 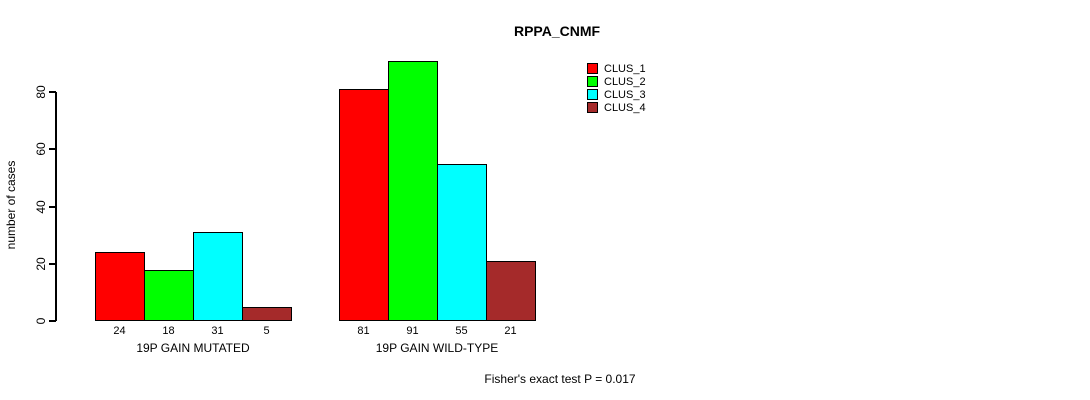 What do you see at coordinates (41, 92) in the screenshot?
I see `y-tick-label: 80` at bounding box center [41, 92].